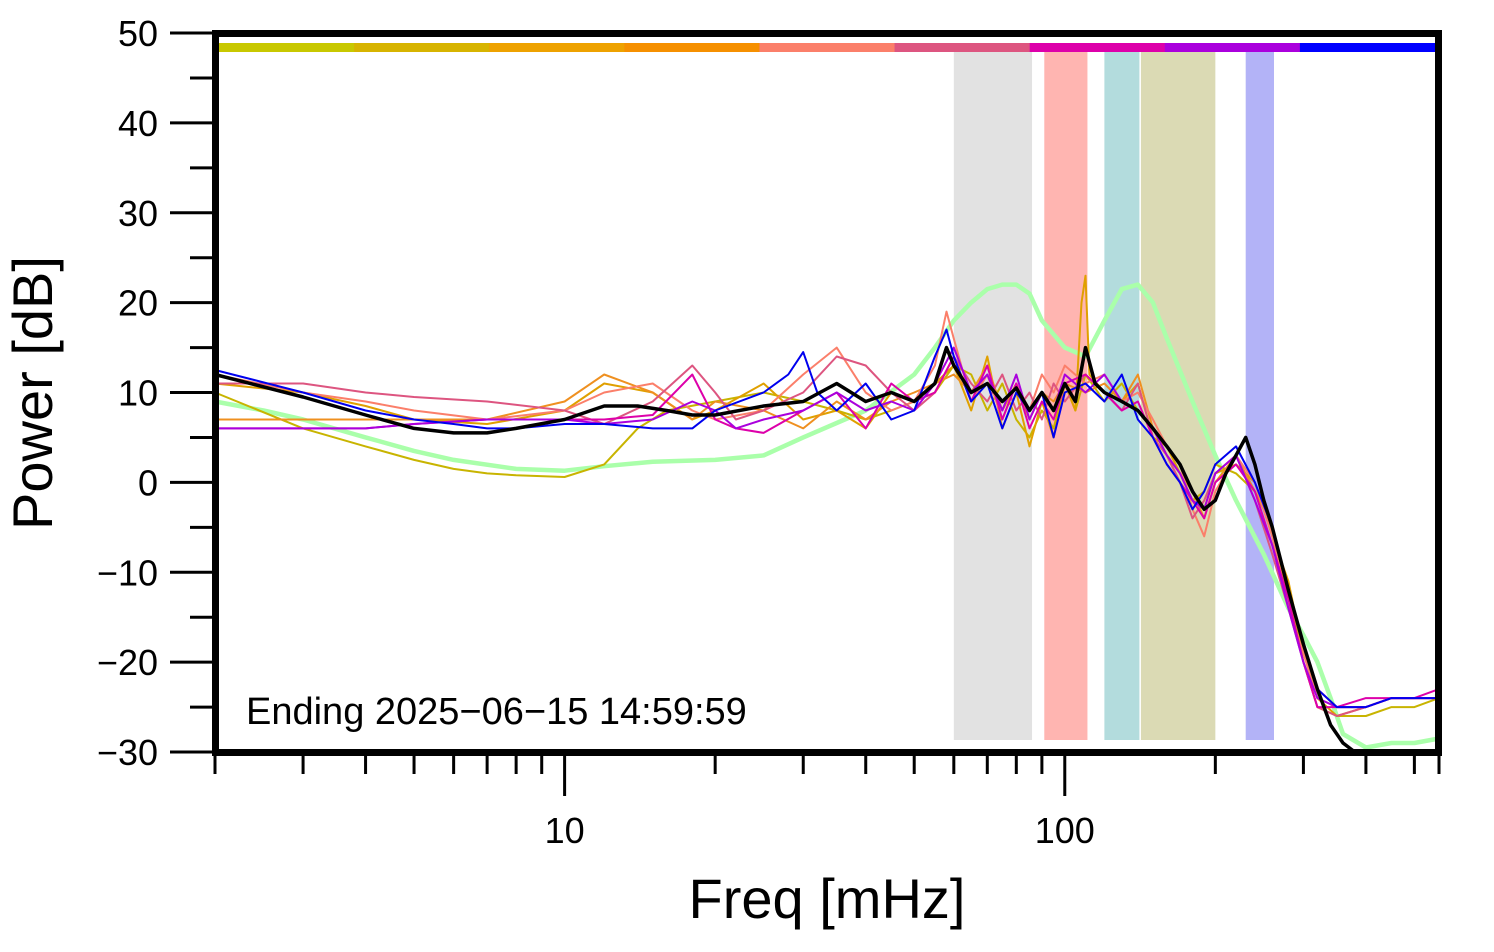 This screenshot has height=952, width=1494. Describe the element at coordinates (138, 303) in the screenshot. I see `y-tick-label: 20` at that location.